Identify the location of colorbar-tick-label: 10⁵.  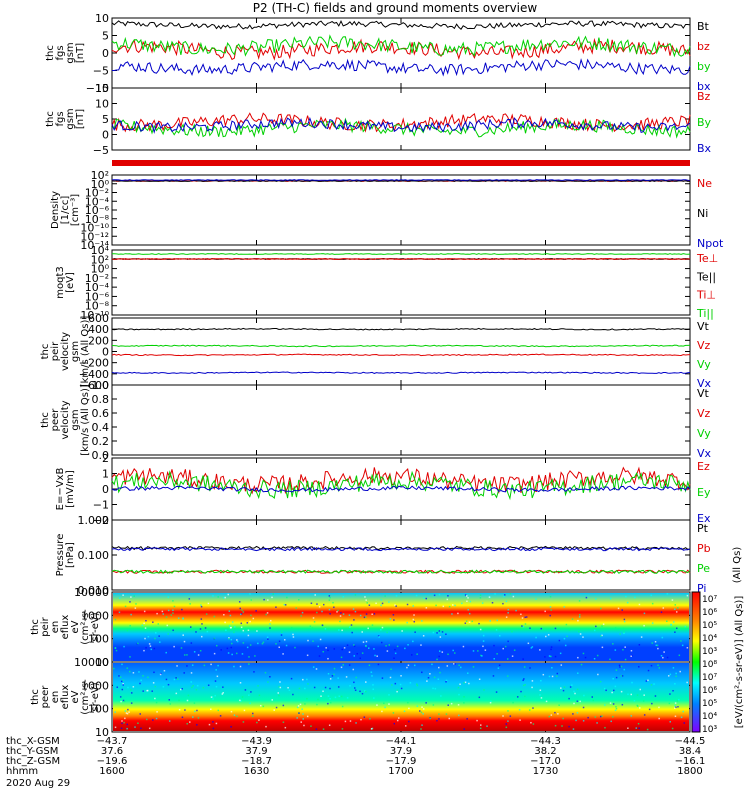
(709, 626).